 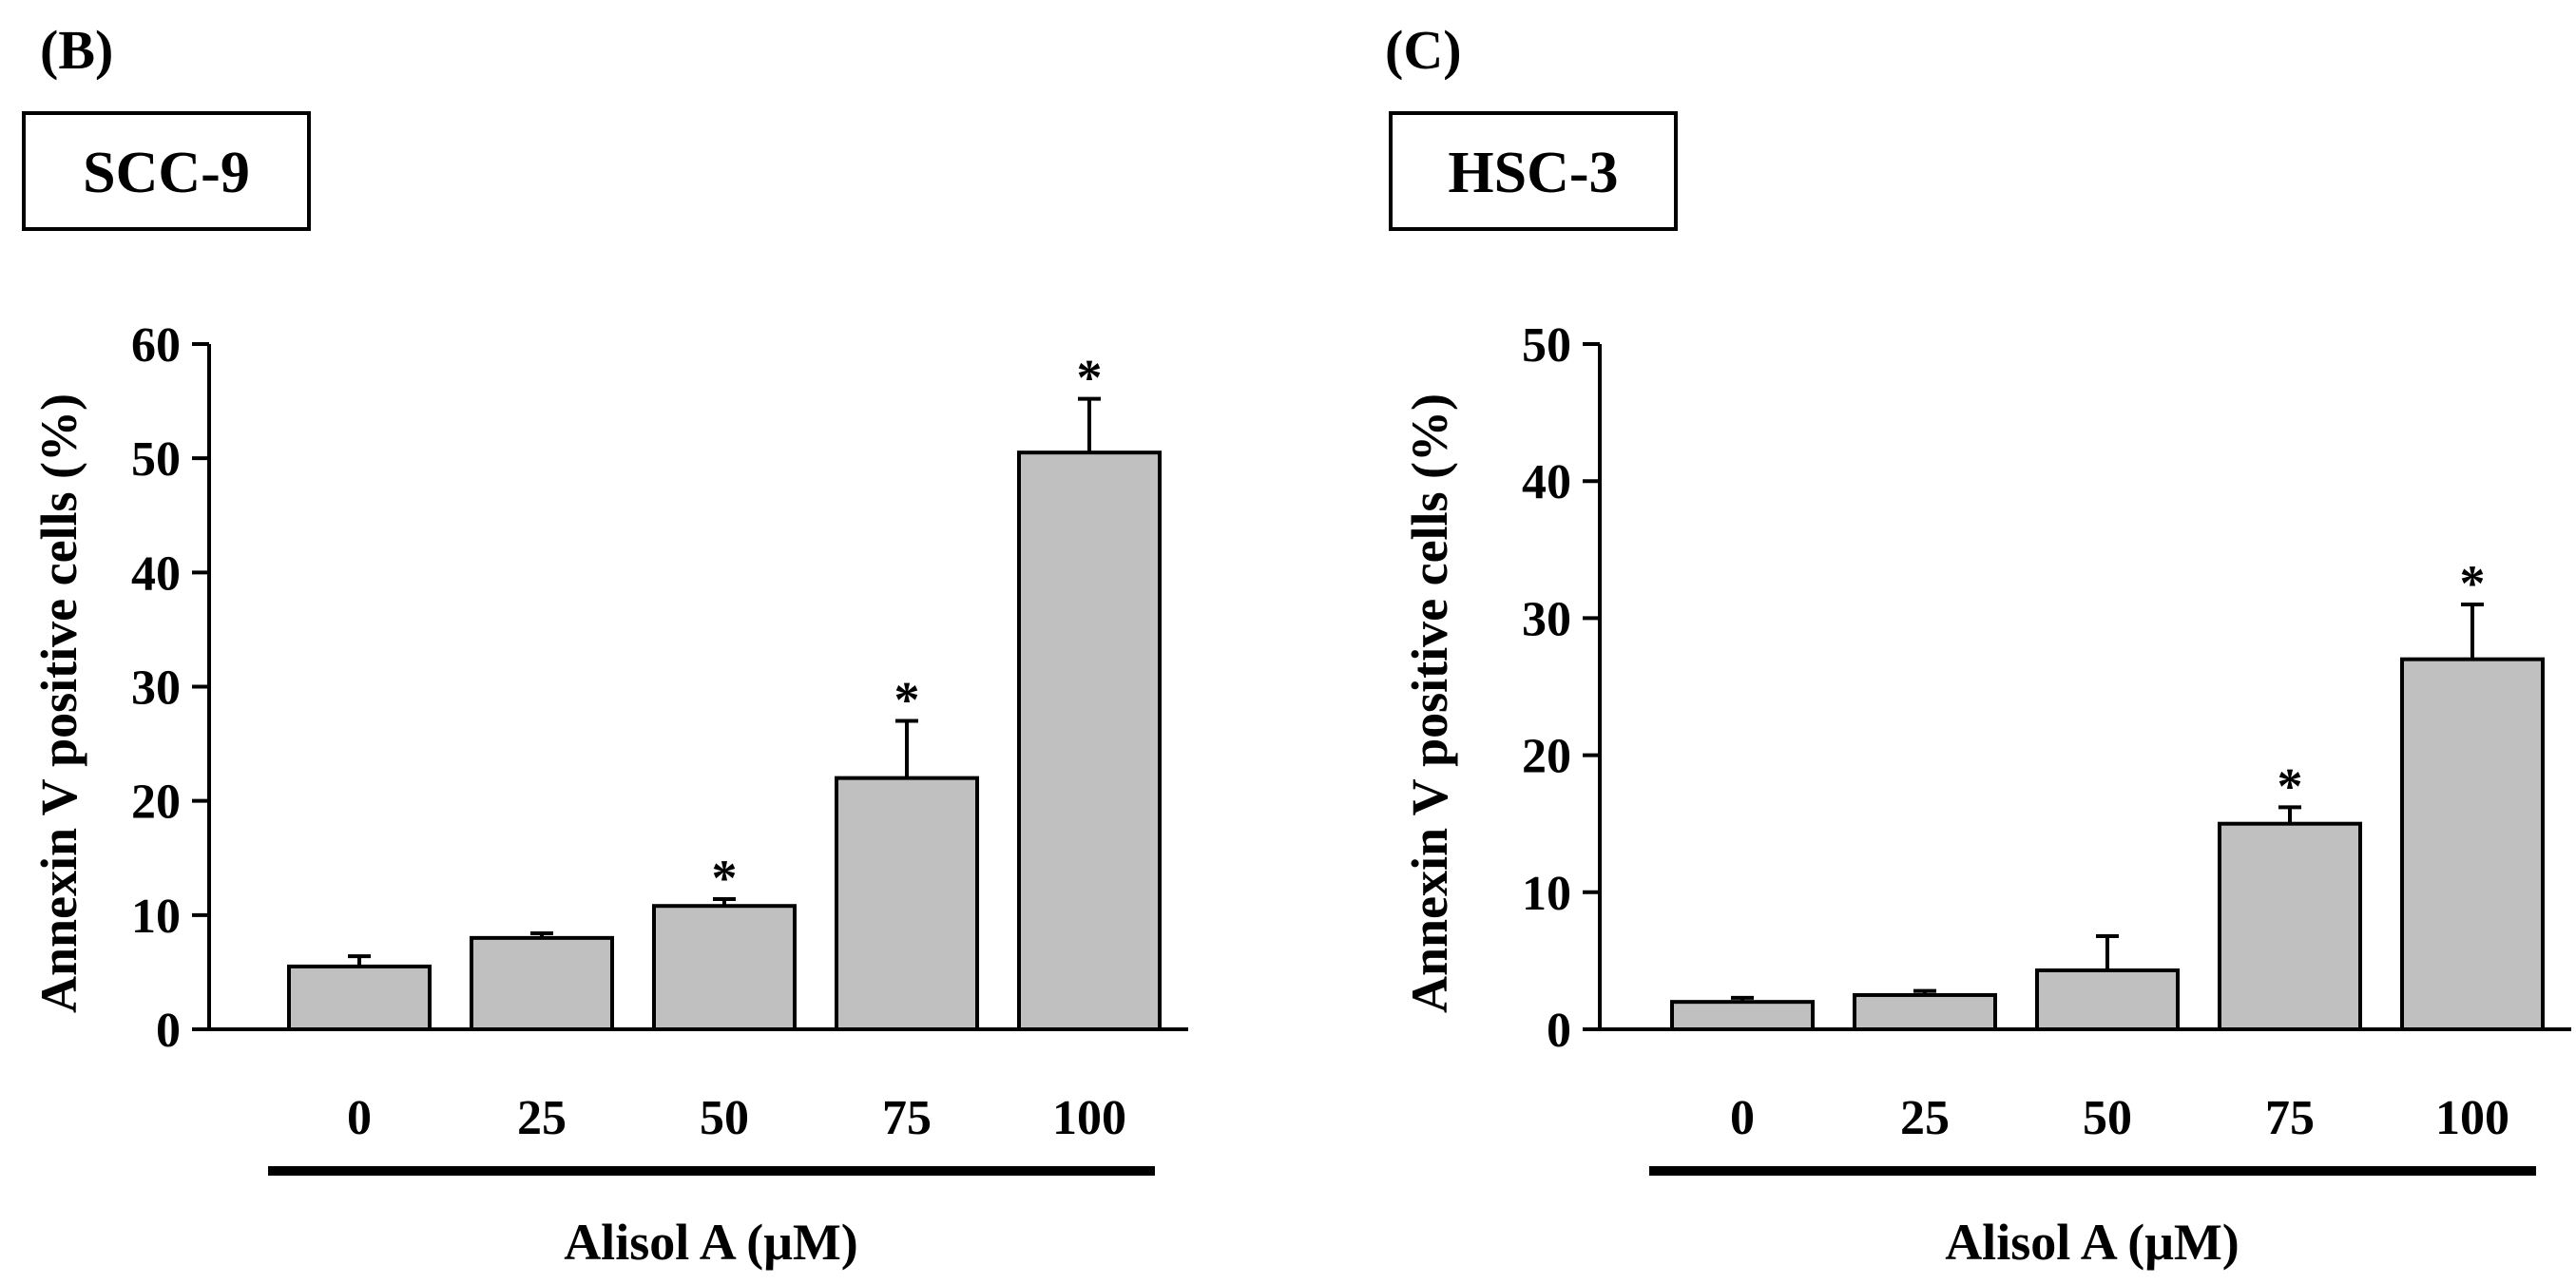 I want to click on panel-label: (C), so click(x=1423, y=50).